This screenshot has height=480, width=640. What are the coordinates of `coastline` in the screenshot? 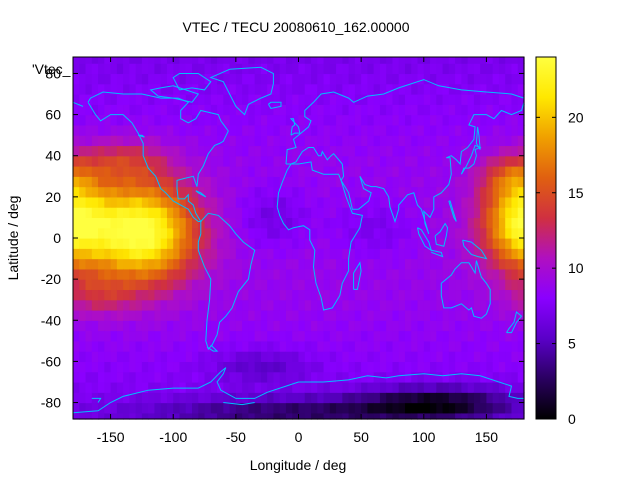 It's located at (226, 281).